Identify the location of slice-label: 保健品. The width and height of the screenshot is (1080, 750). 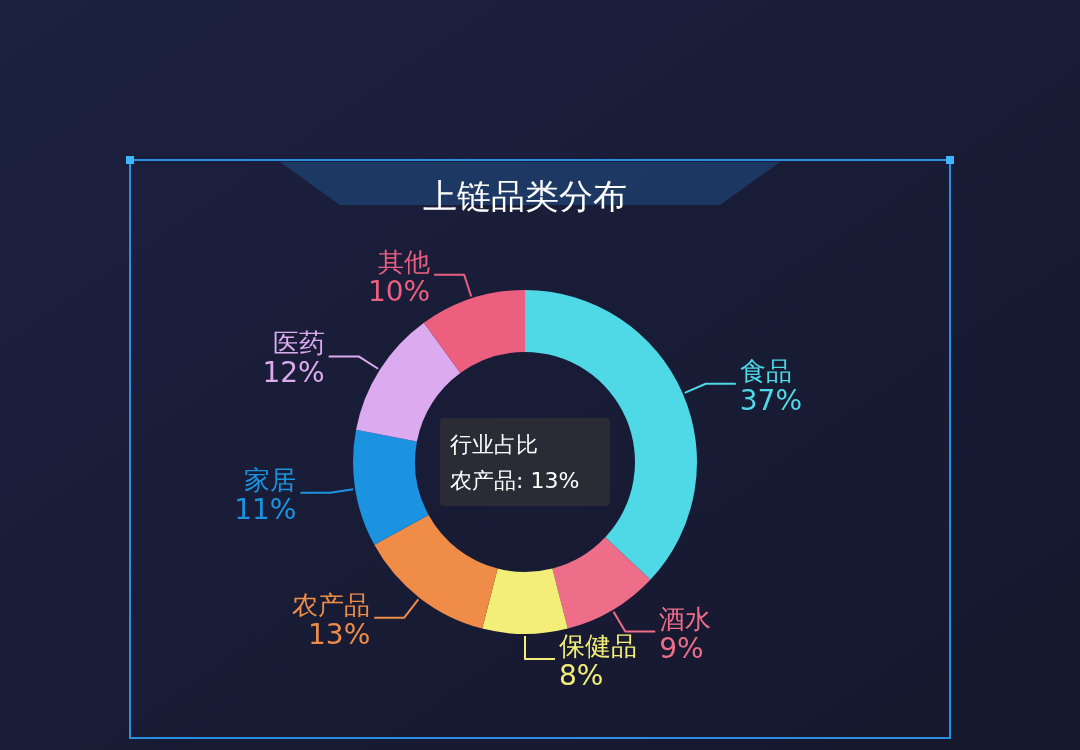
(598, 646).